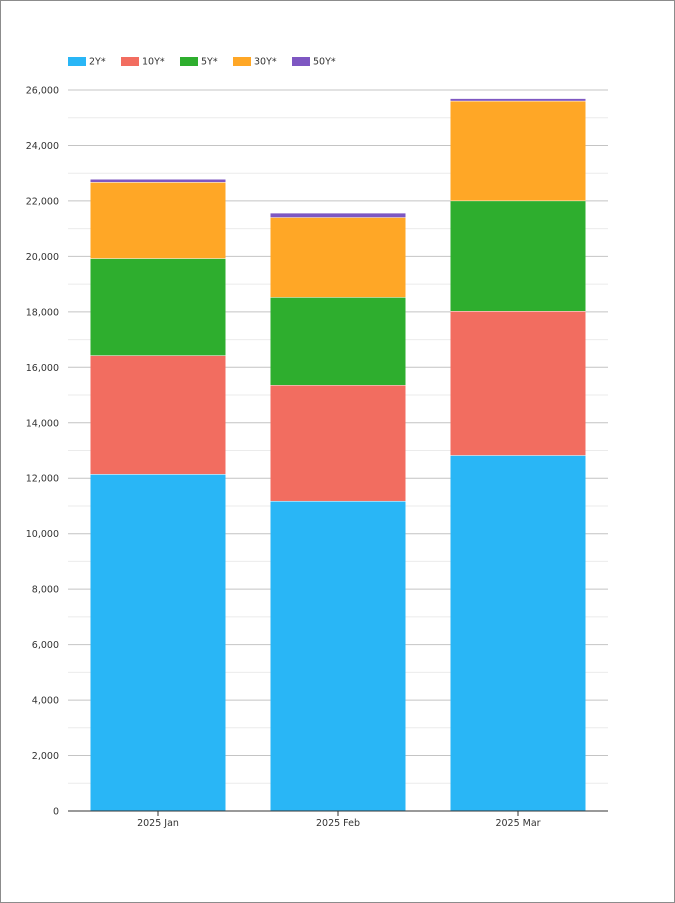 Image resolution: width=675 pixels, height=903 pixels. Describe the element at coordinates (324, 62) in the screenshot. I see `legend-label: 50Y*` at that location.